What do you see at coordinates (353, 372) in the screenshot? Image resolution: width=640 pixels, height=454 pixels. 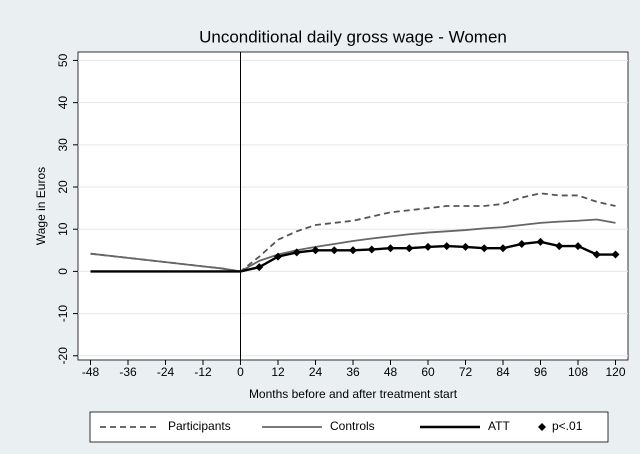 I see `x-tick-label: 36` at bounding box center [353, 372].